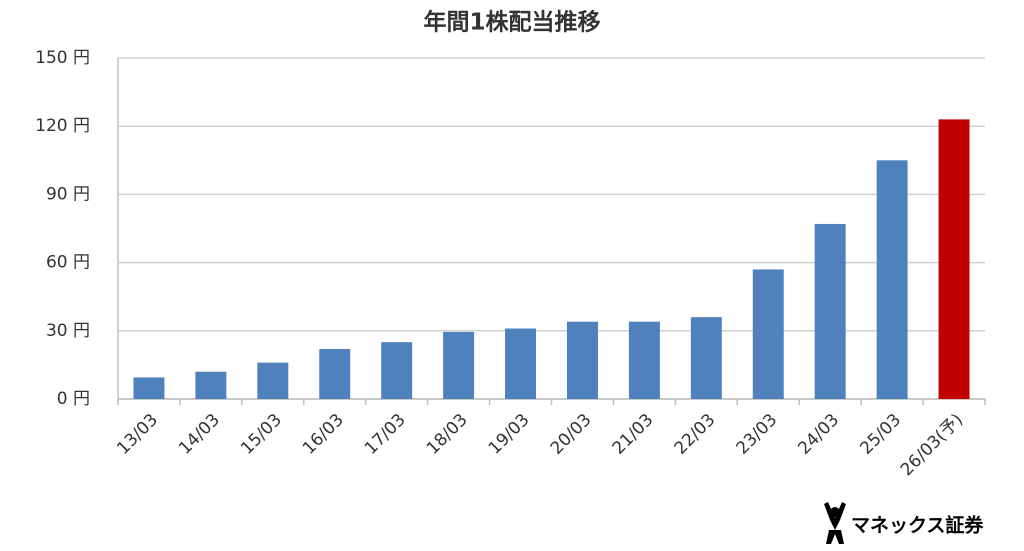 This screenshot has height=551, width=1024. I want to click on x-tick-label: 20/03, so click(571, 434).